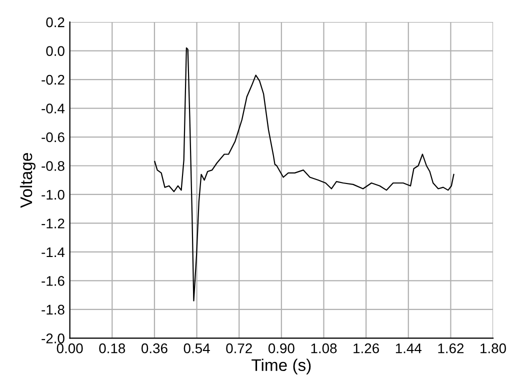 The width and height of the screenshot is (529, 380). Describe the element at coordinates (55, 22) in the screenshot. I see `y-tick-label: 0.2` at that location.